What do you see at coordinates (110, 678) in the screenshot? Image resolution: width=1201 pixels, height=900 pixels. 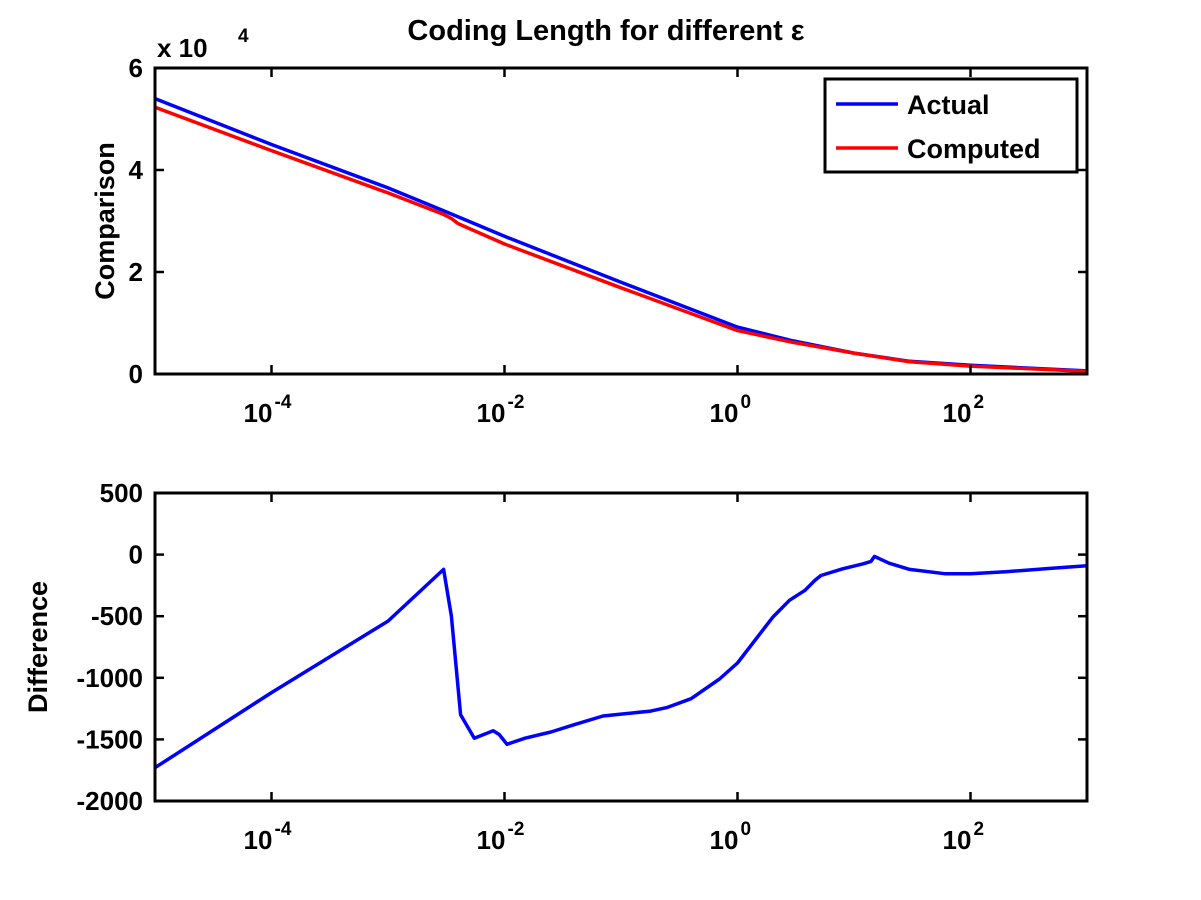 I see `y-tick-label: -1000` at bounding box center [110, 678].